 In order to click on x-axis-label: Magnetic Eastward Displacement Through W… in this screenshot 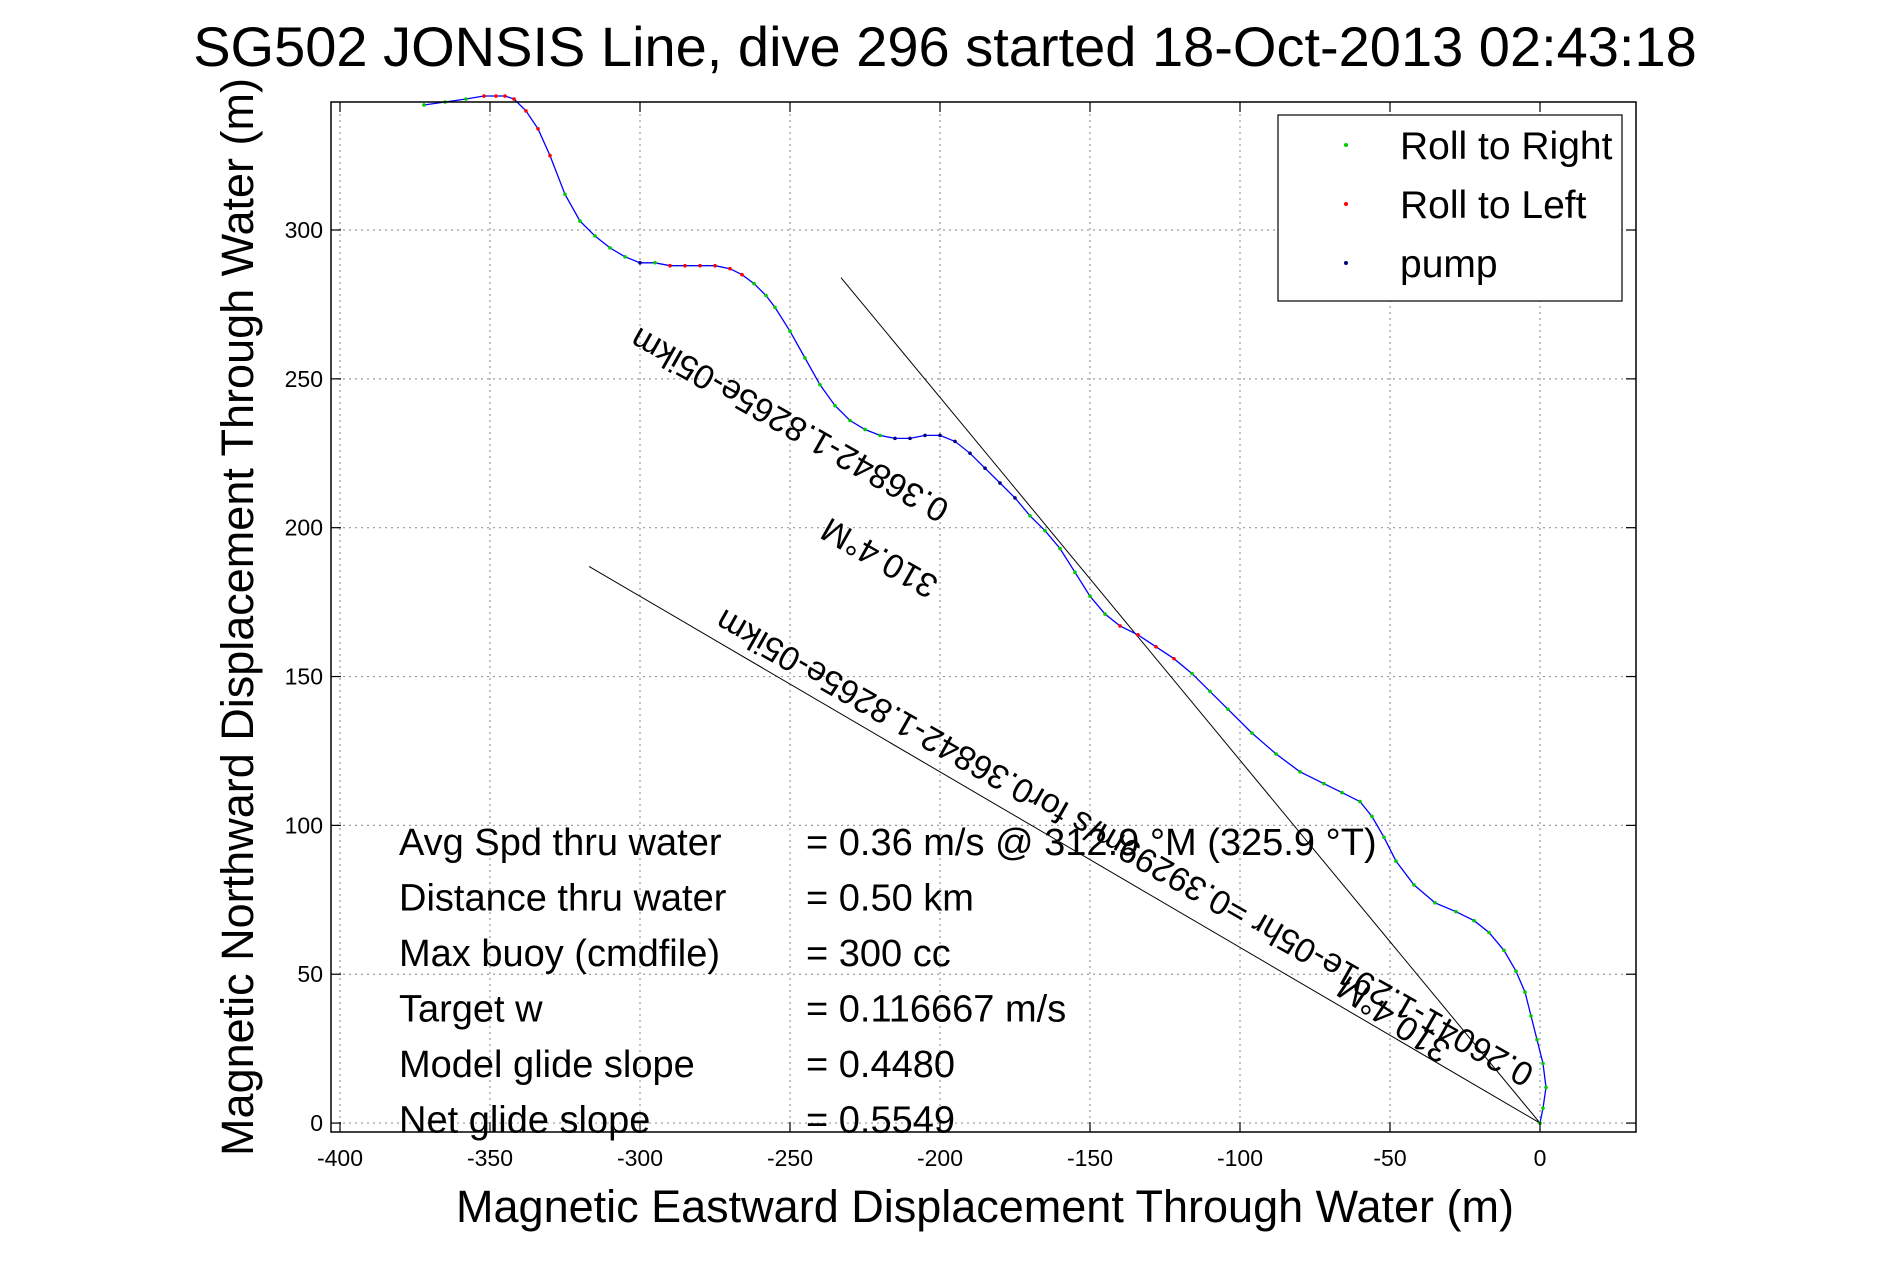, I will do `click(985, 1206)`.